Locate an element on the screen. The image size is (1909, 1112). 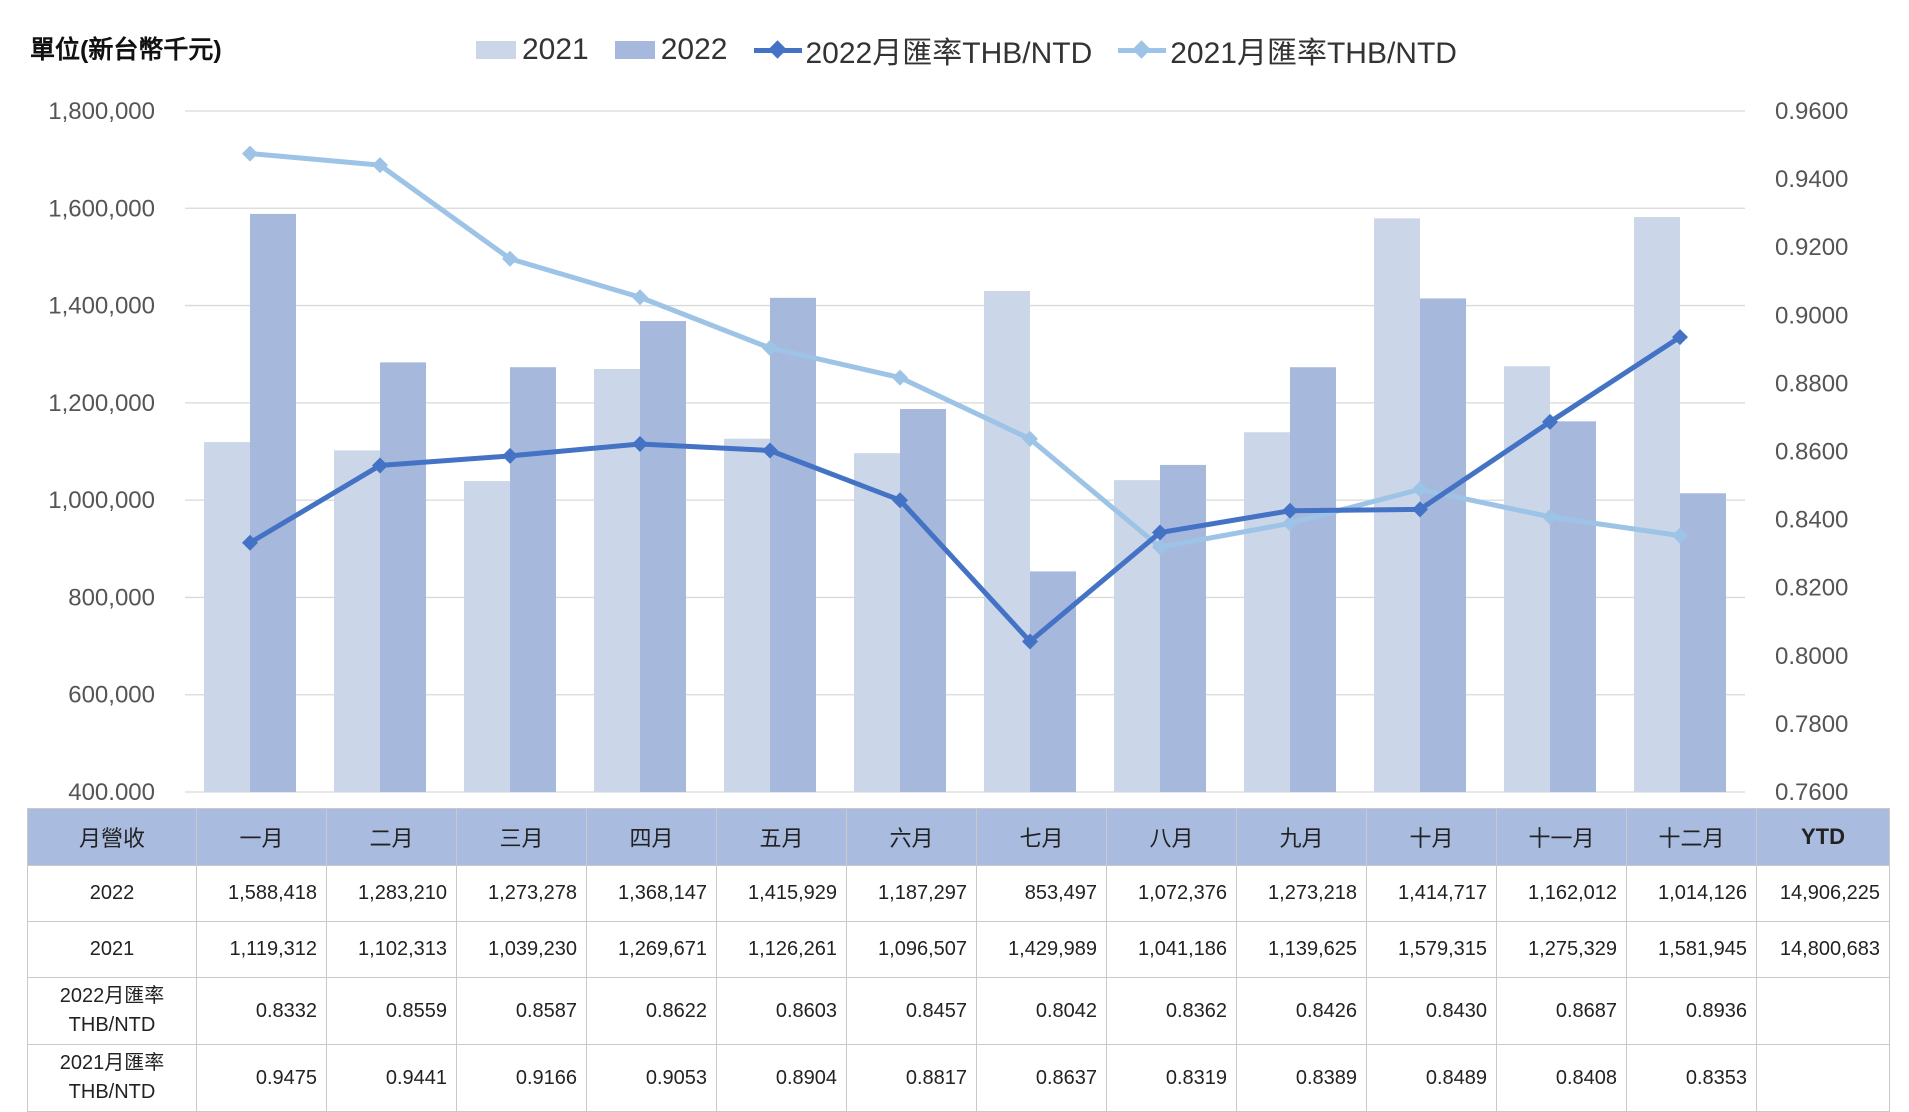
legend-line-swatch-2021 is located at coordinates (1142, 49).